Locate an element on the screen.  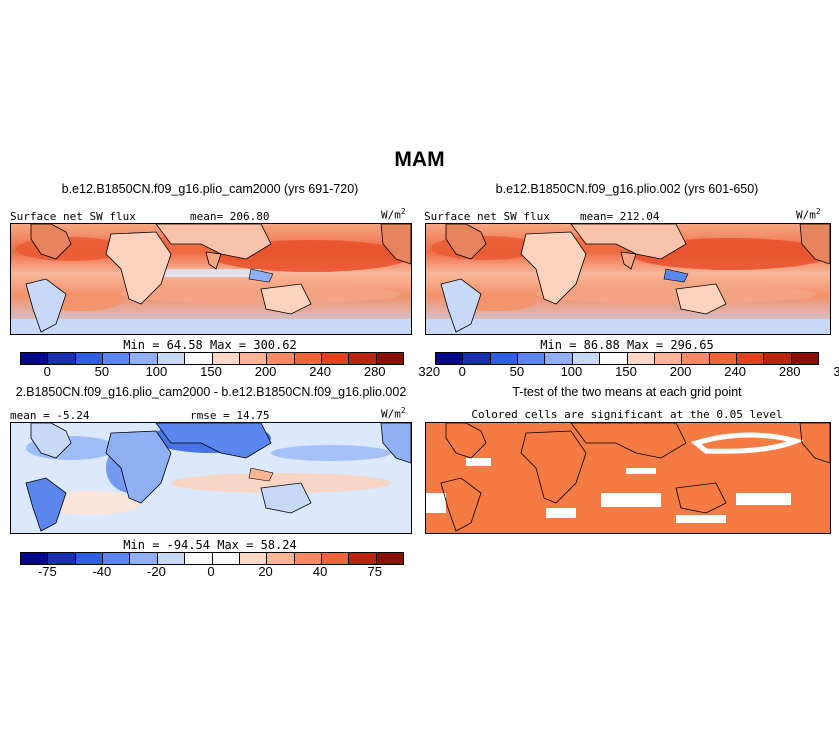
minmax-bottom-left: Min = -94.54 Max = 58.24 is located at coordinates (210, 545).